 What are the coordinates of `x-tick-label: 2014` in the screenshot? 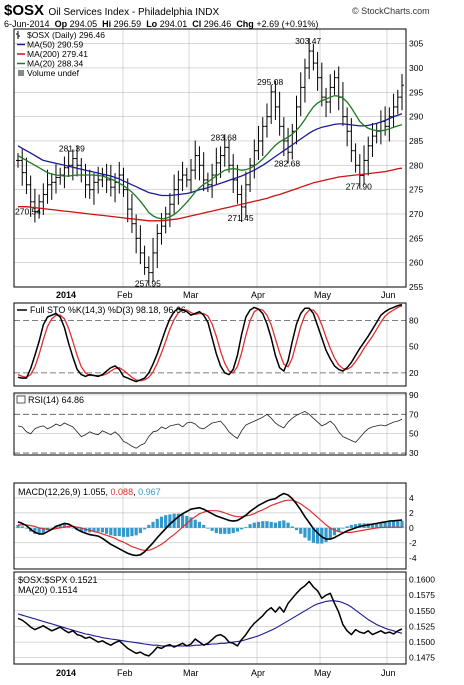 It's located at (66, 673).